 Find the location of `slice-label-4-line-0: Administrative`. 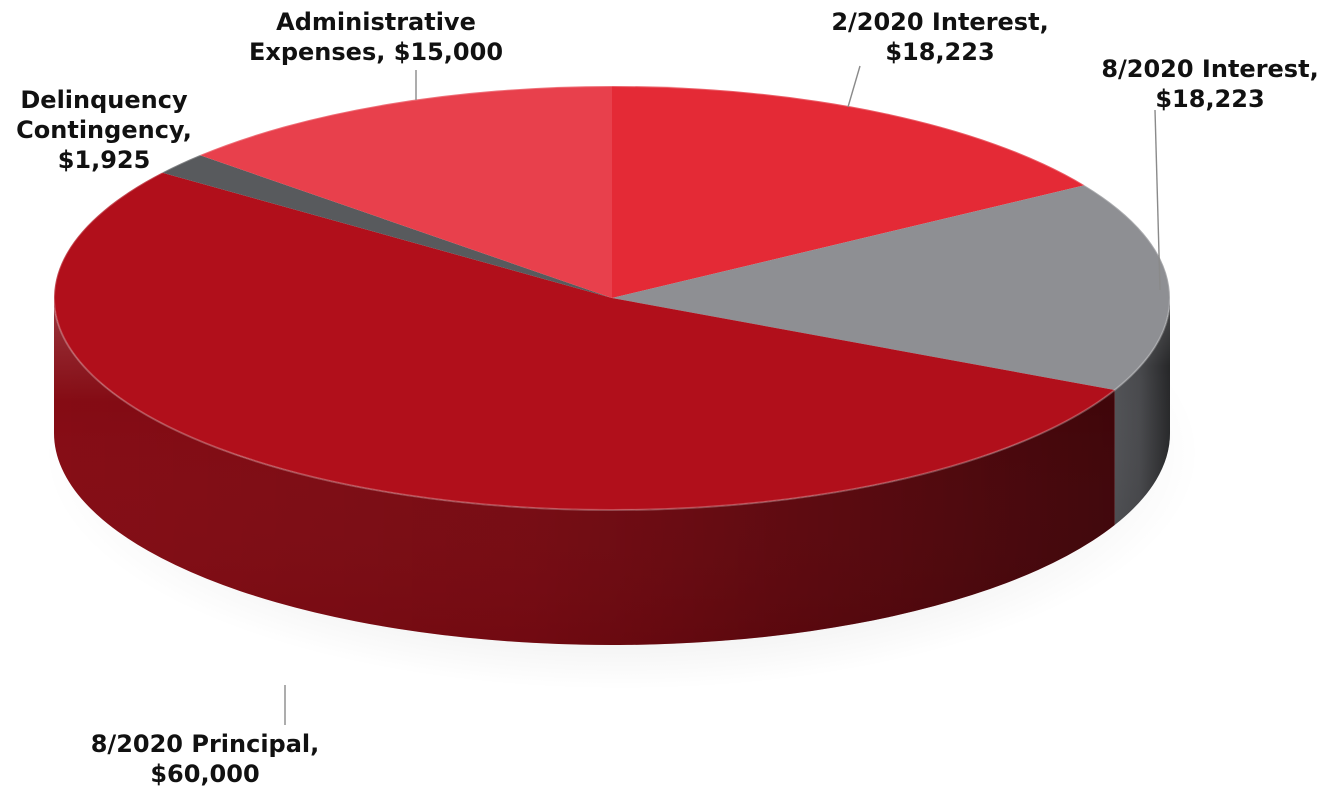

slice-label-4-line-0: Administrative is located at coordinates (376, 22).